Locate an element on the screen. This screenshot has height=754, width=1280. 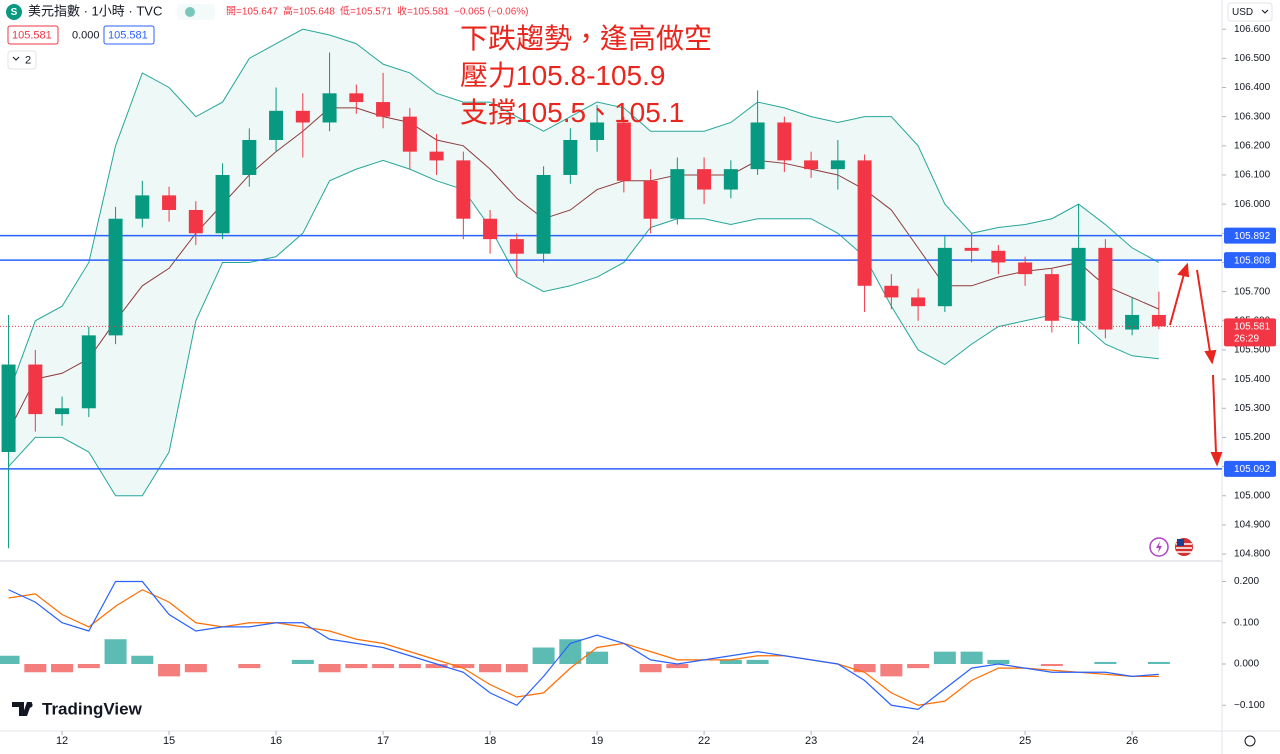
settings-icon is located at coordinates (1250, 741).